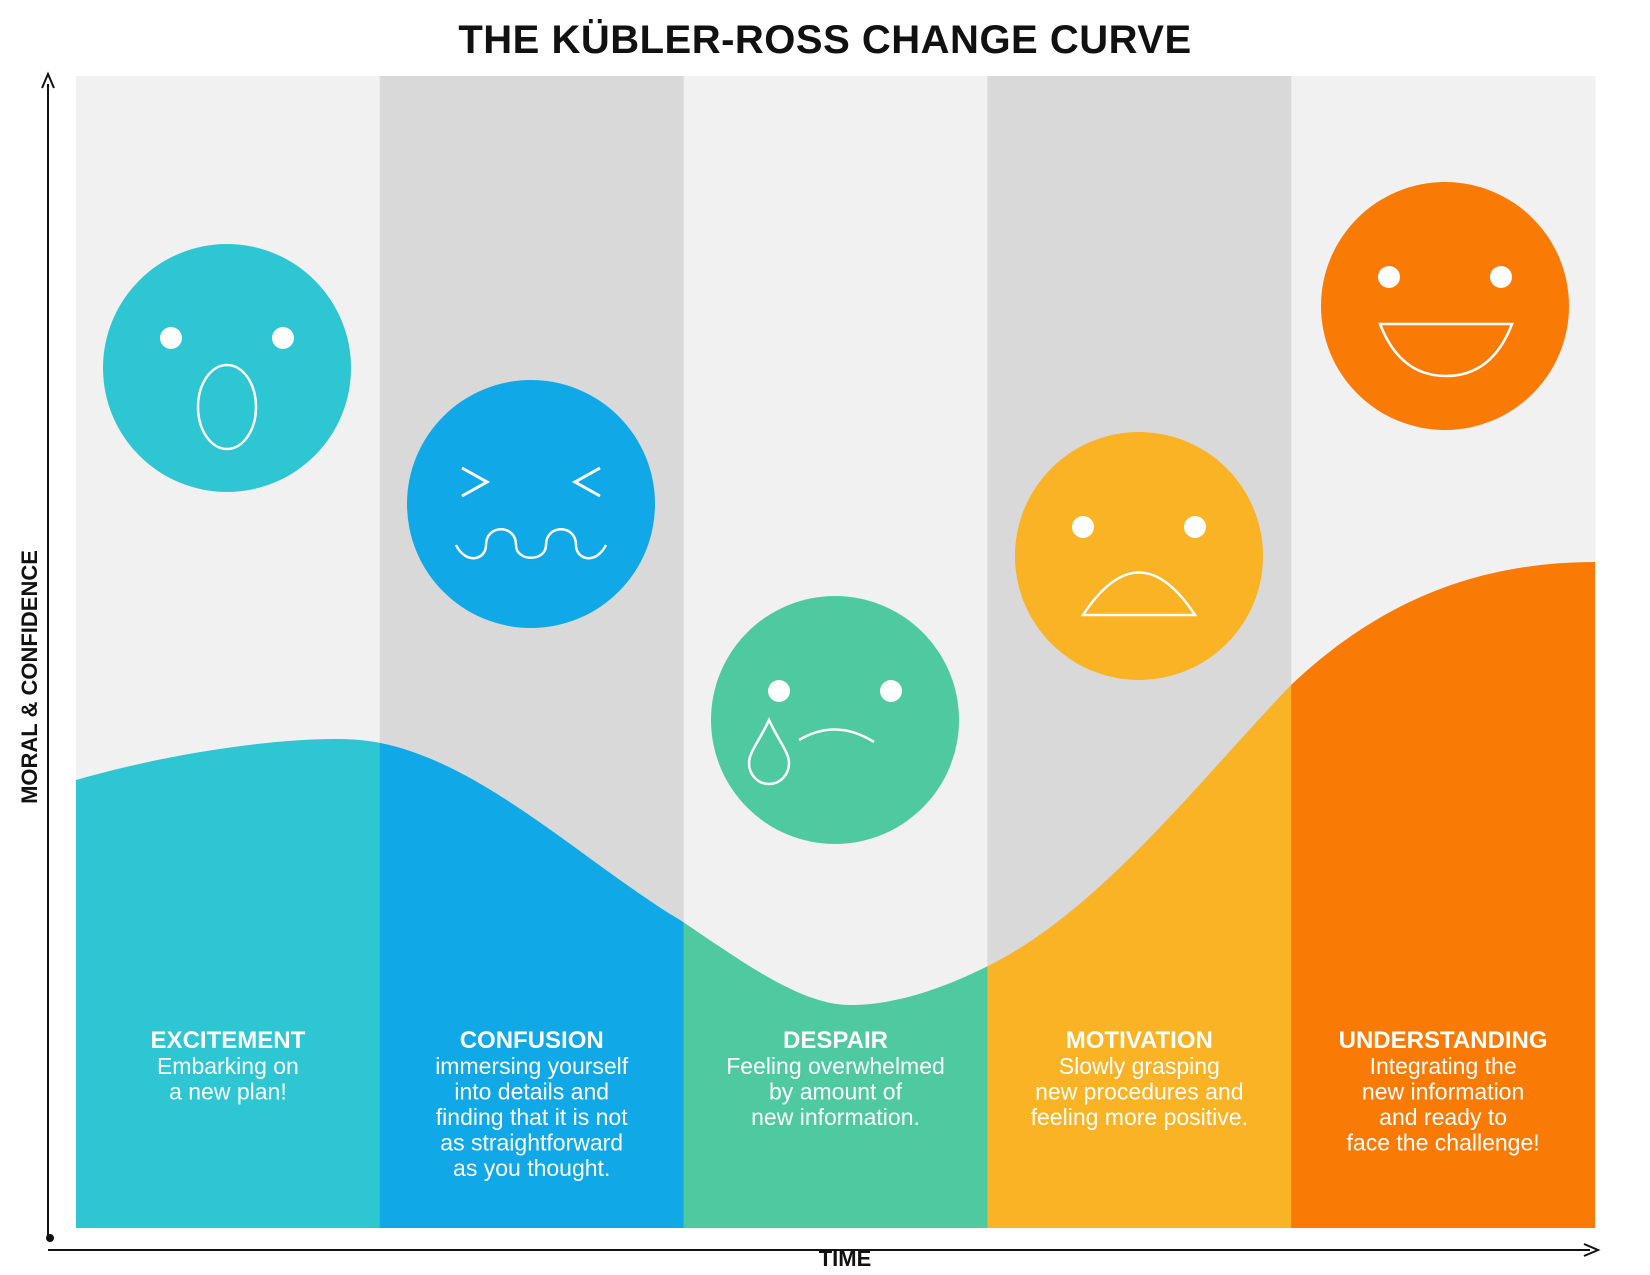  Describe the element at coordinates (769, 751) in the screenshot. I see `tear-drop` at that location.